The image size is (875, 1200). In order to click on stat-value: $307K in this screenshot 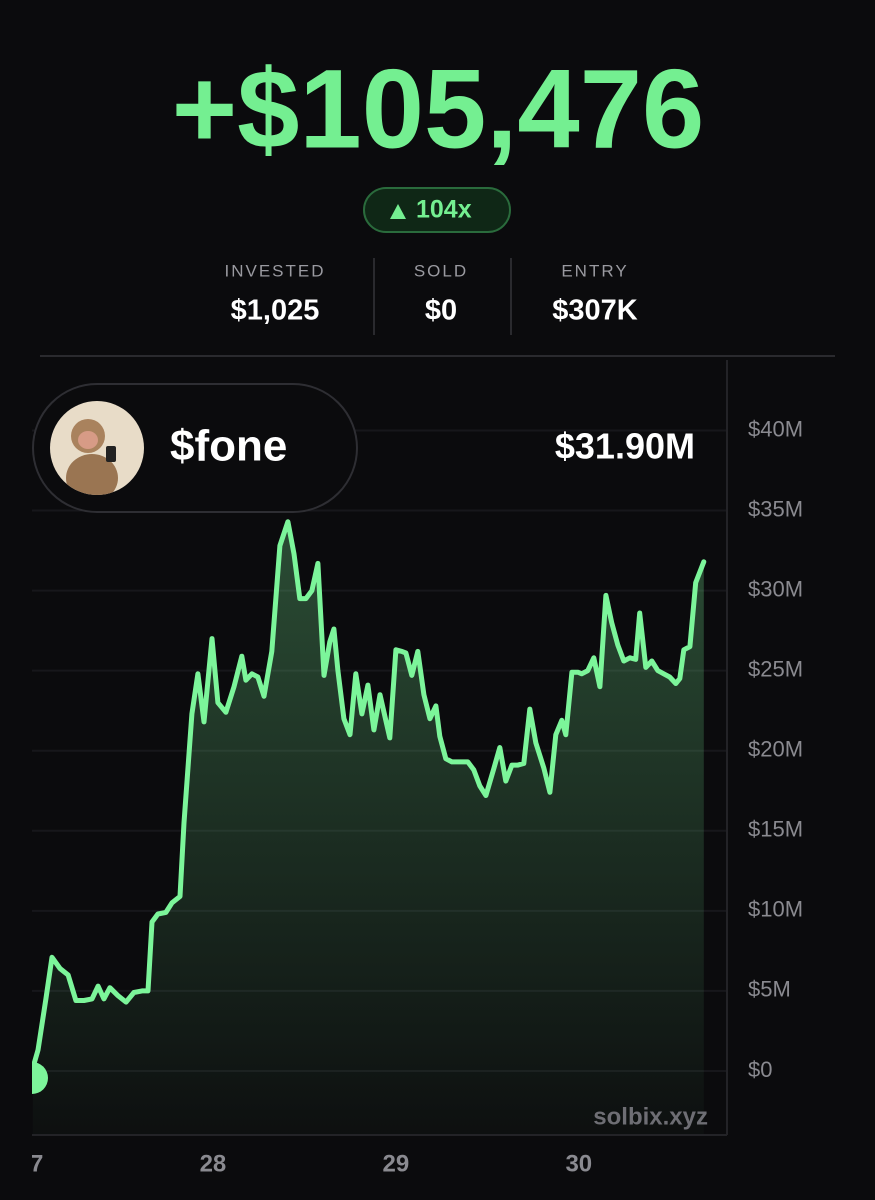, I will do `click(595, 311)`.